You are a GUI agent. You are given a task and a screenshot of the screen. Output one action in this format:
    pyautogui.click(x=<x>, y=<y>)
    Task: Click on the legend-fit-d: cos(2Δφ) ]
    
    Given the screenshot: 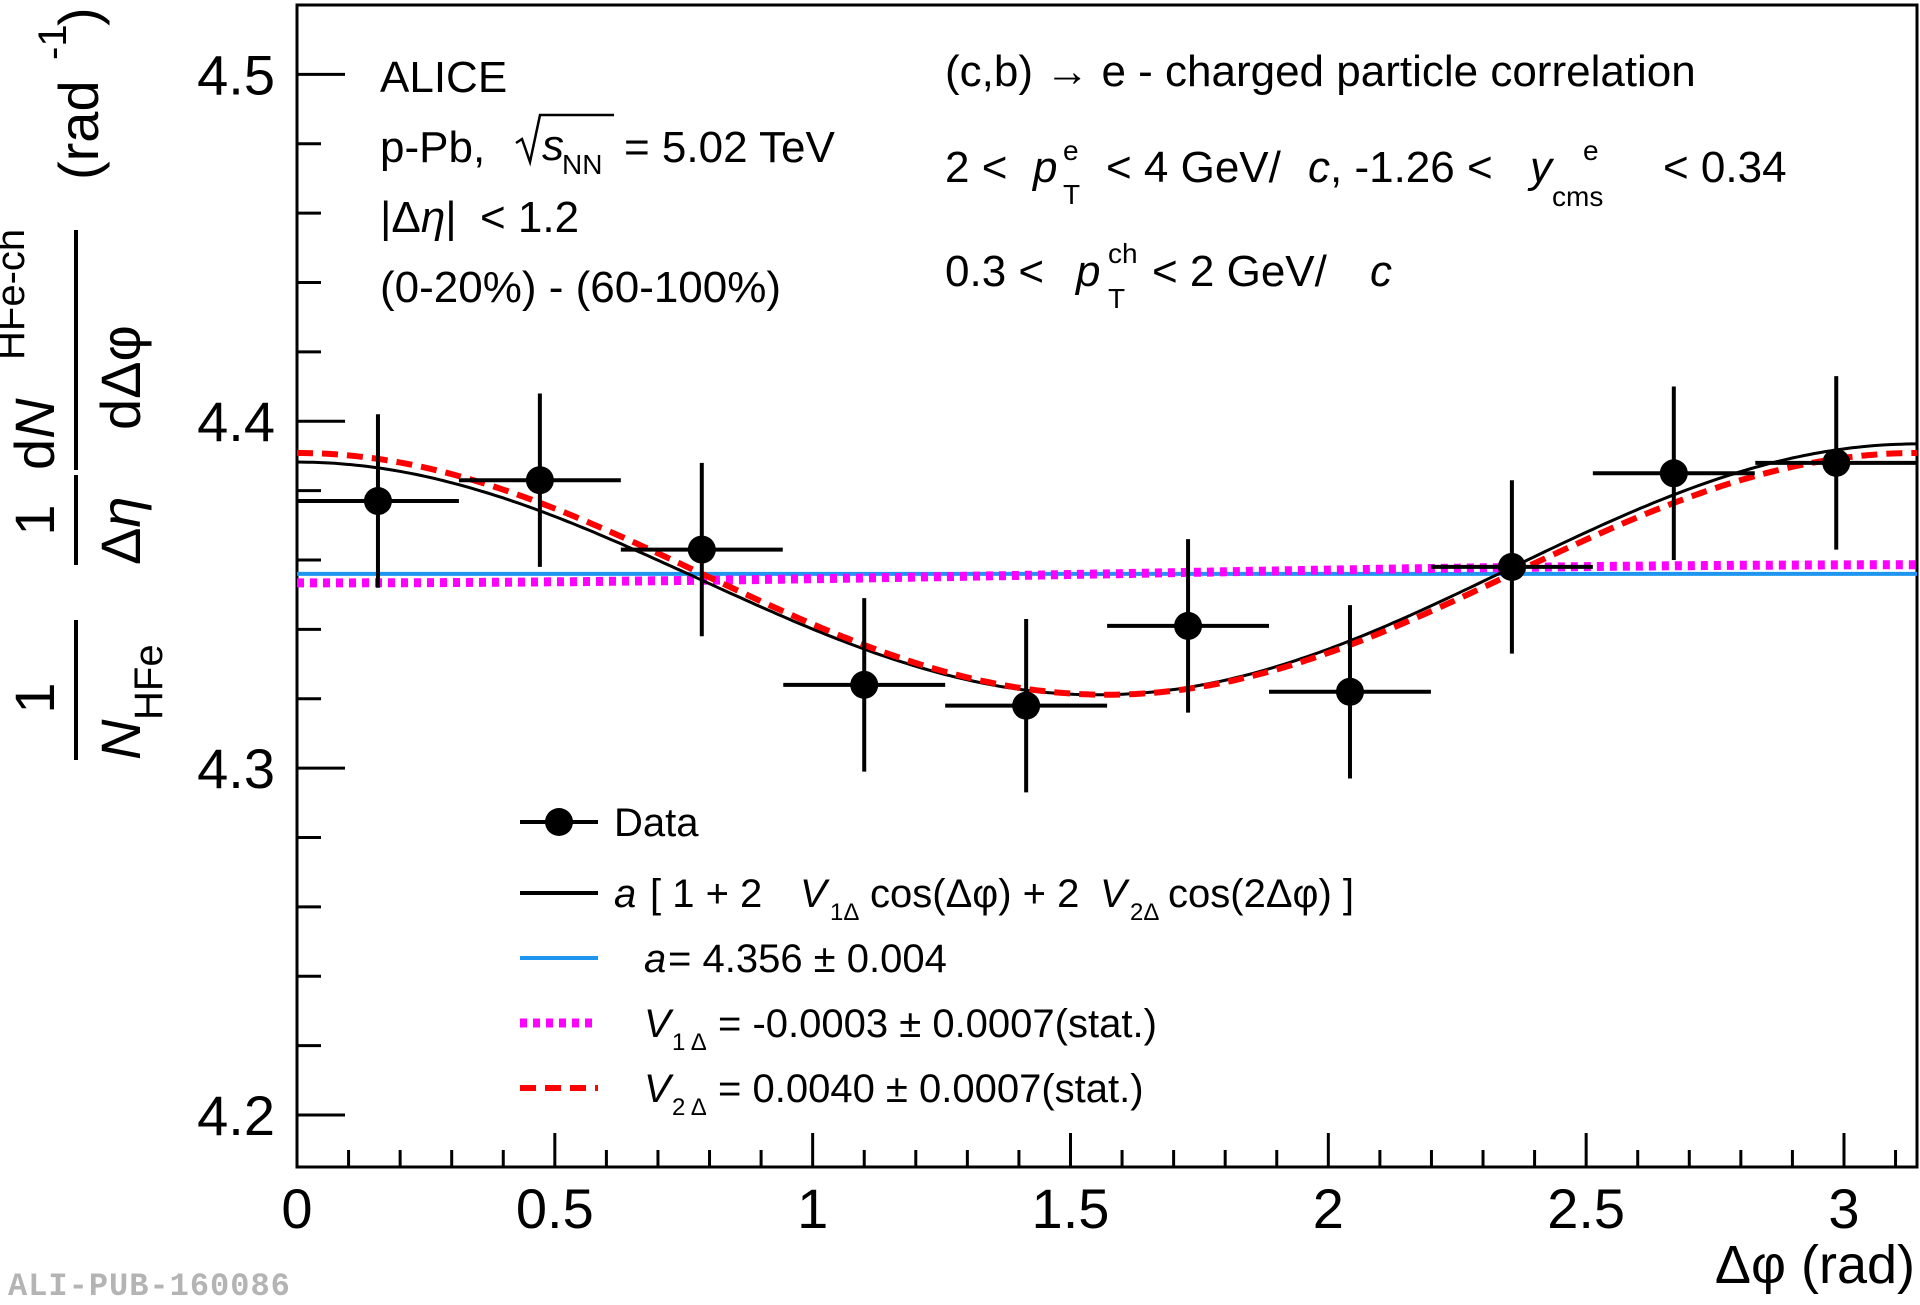 What is the action you would take?
    pyautogui.click(x=1261, y=894)
    